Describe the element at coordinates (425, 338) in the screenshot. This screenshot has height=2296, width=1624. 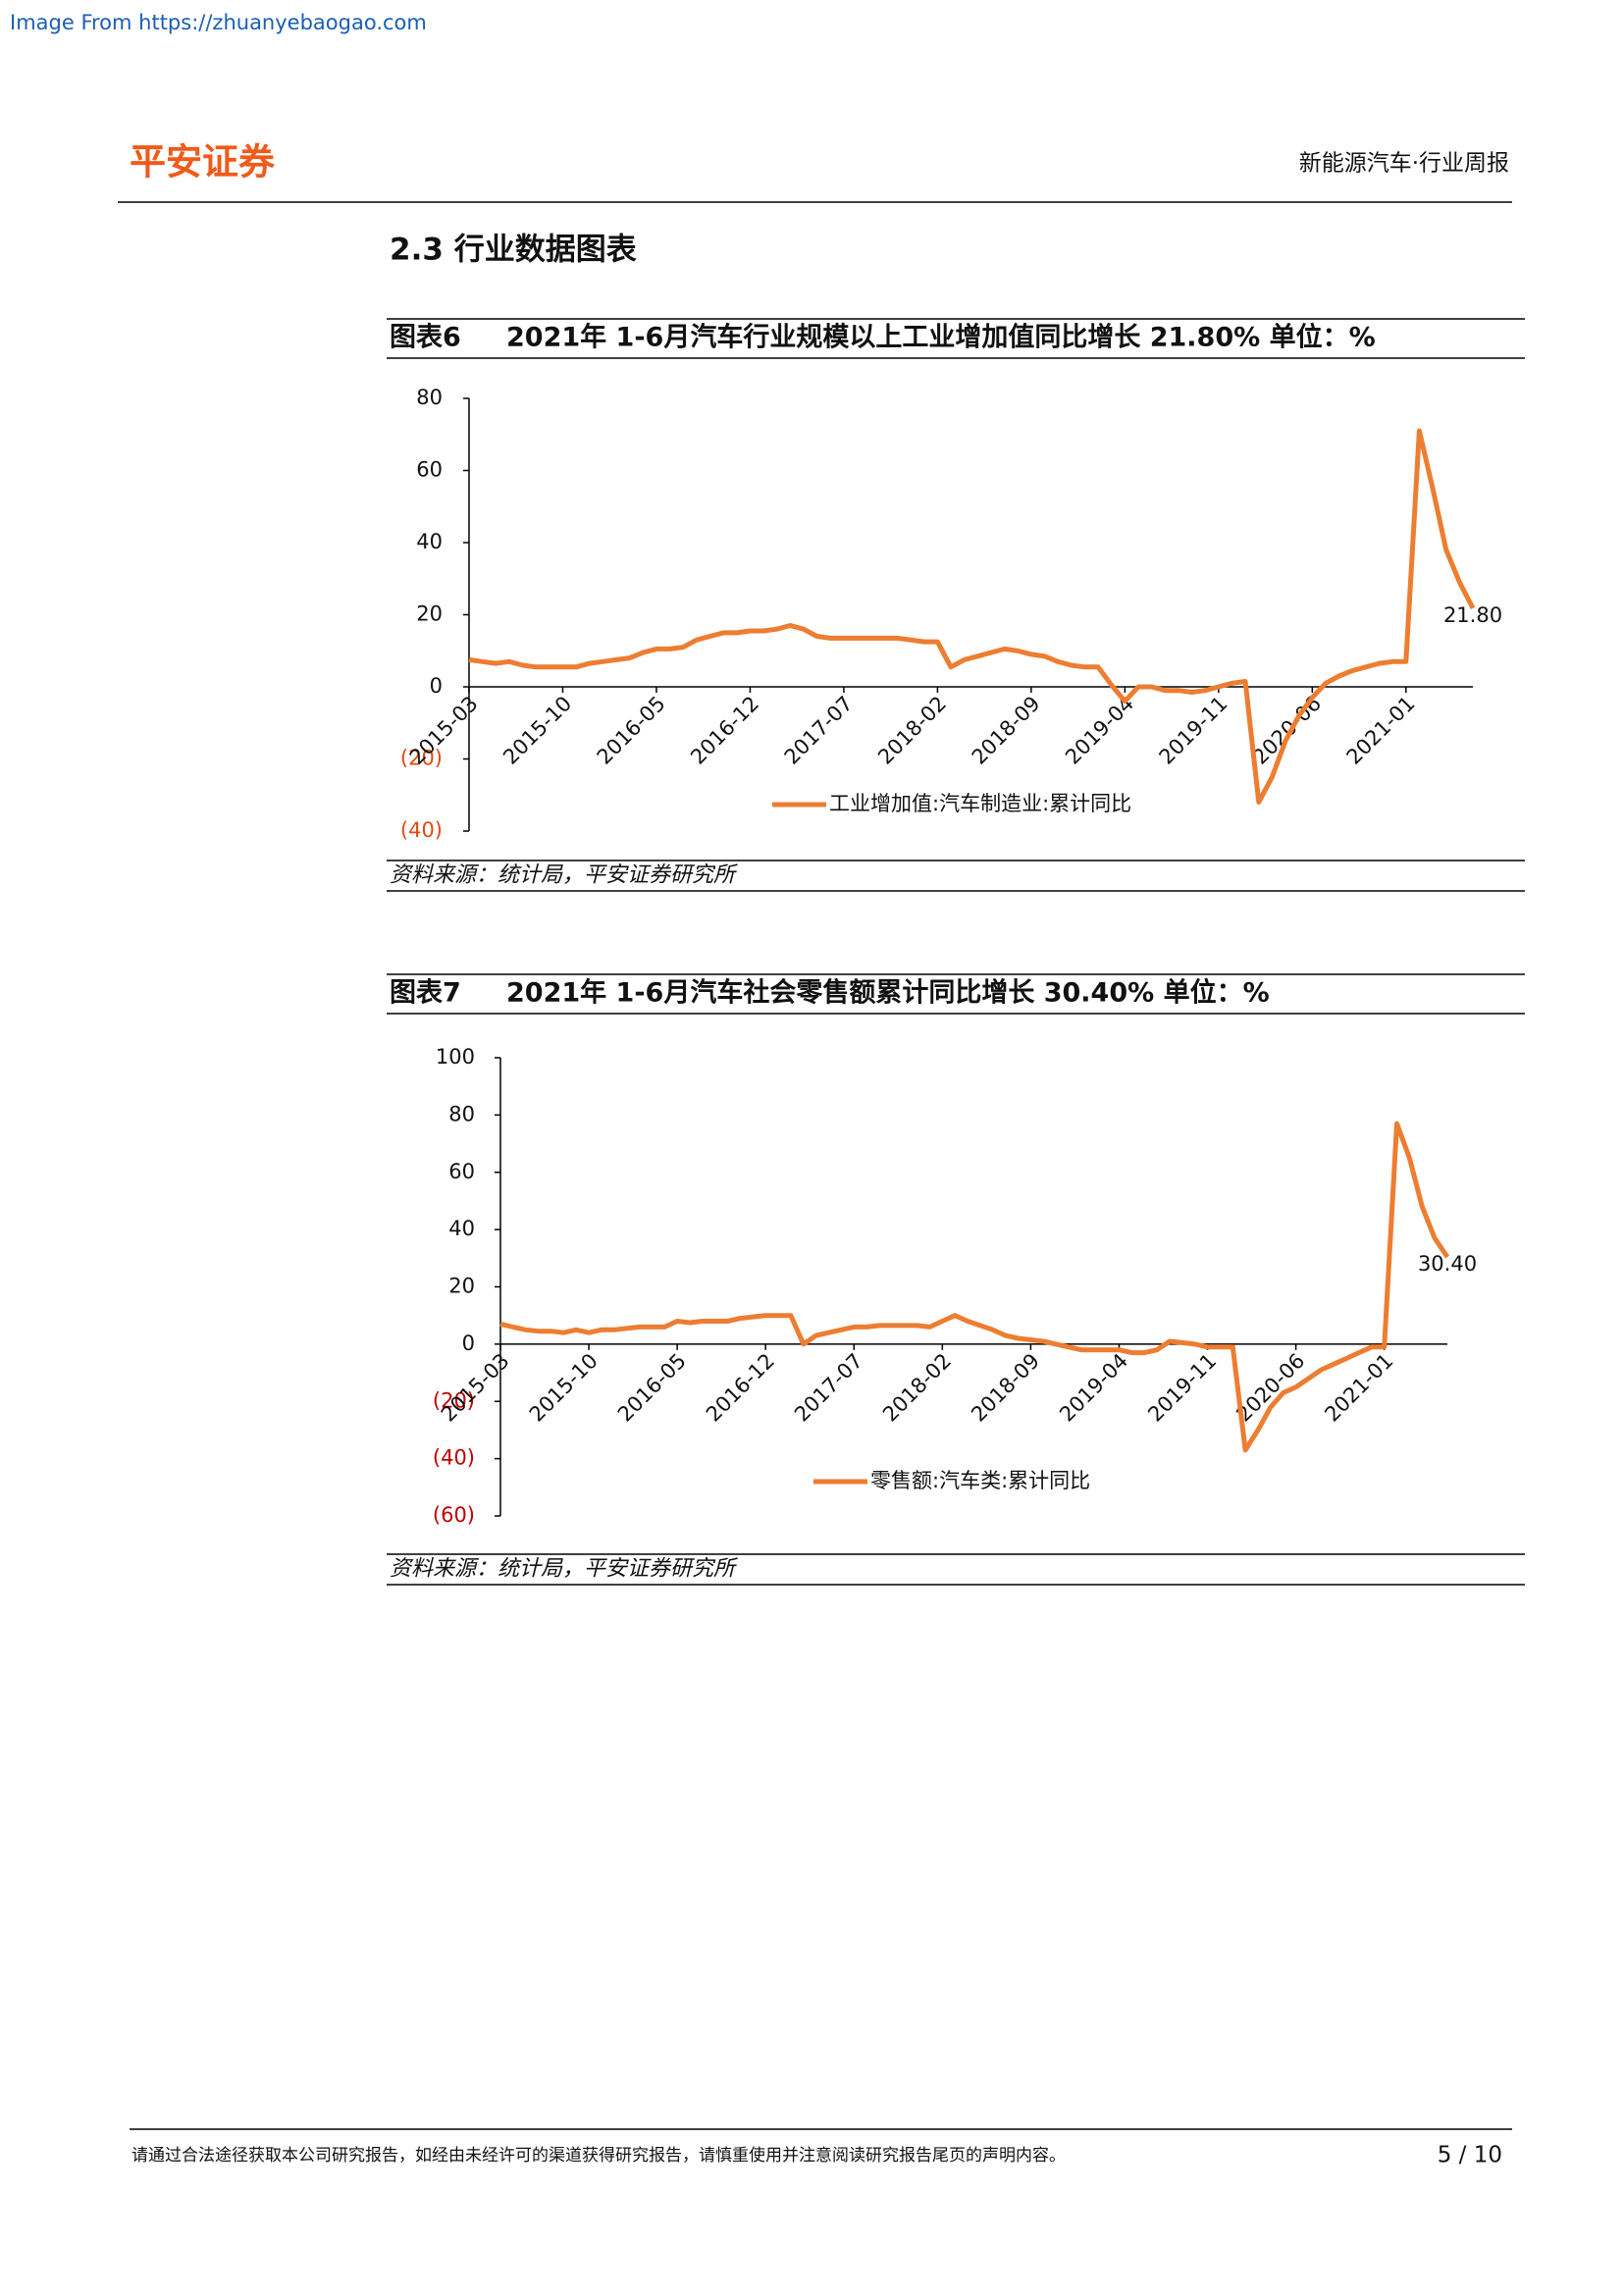
I see `figure-label: 图表6` at that location.